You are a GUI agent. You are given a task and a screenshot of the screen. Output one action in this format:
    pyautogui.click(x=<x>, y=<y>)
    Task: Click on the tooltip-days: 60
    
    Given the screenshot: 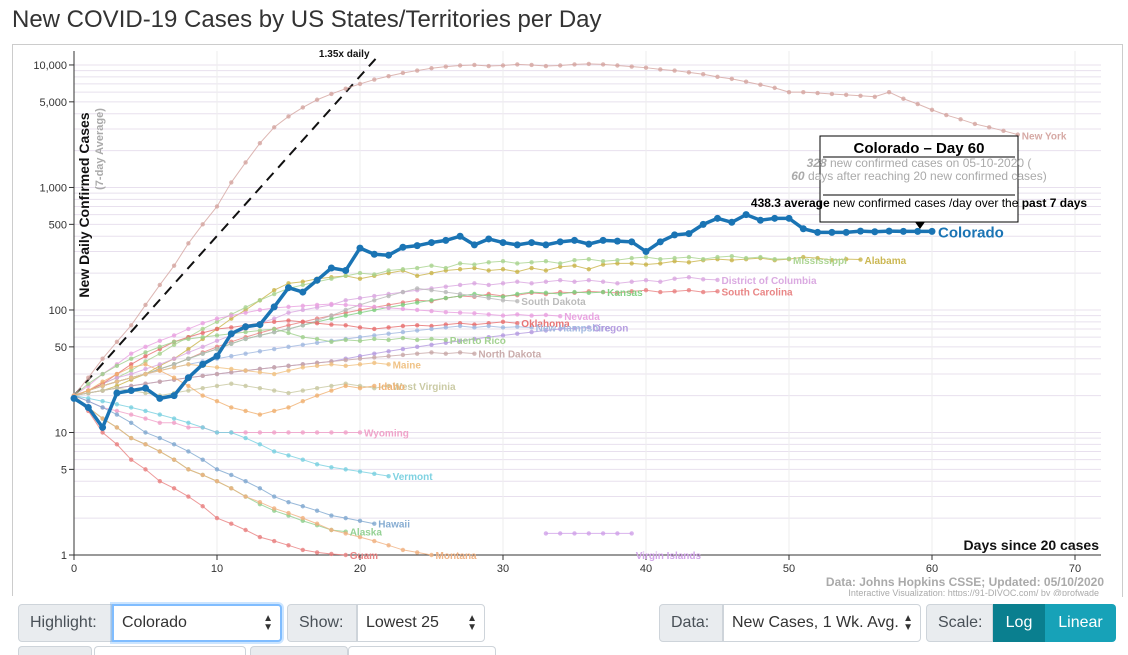 What is the action you would take?
    pyautogui.click(x=798, y=176)
    